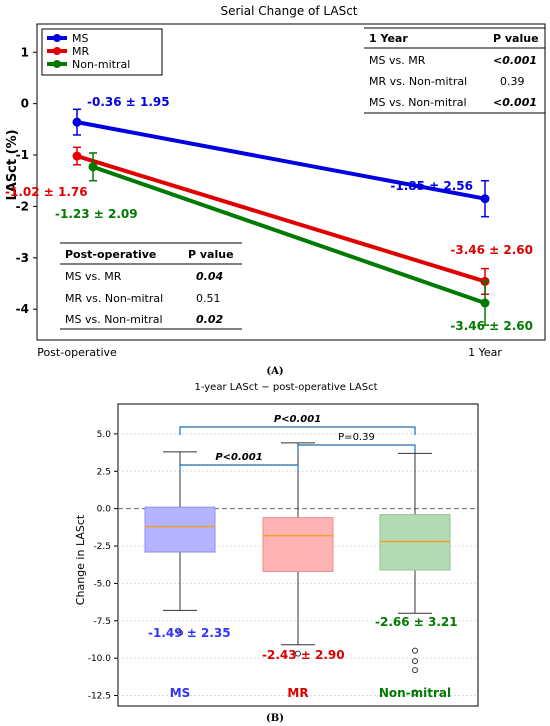 The image size is (550, 726). I want to click on x-tick-label: Post-operative, so click(77, 352).